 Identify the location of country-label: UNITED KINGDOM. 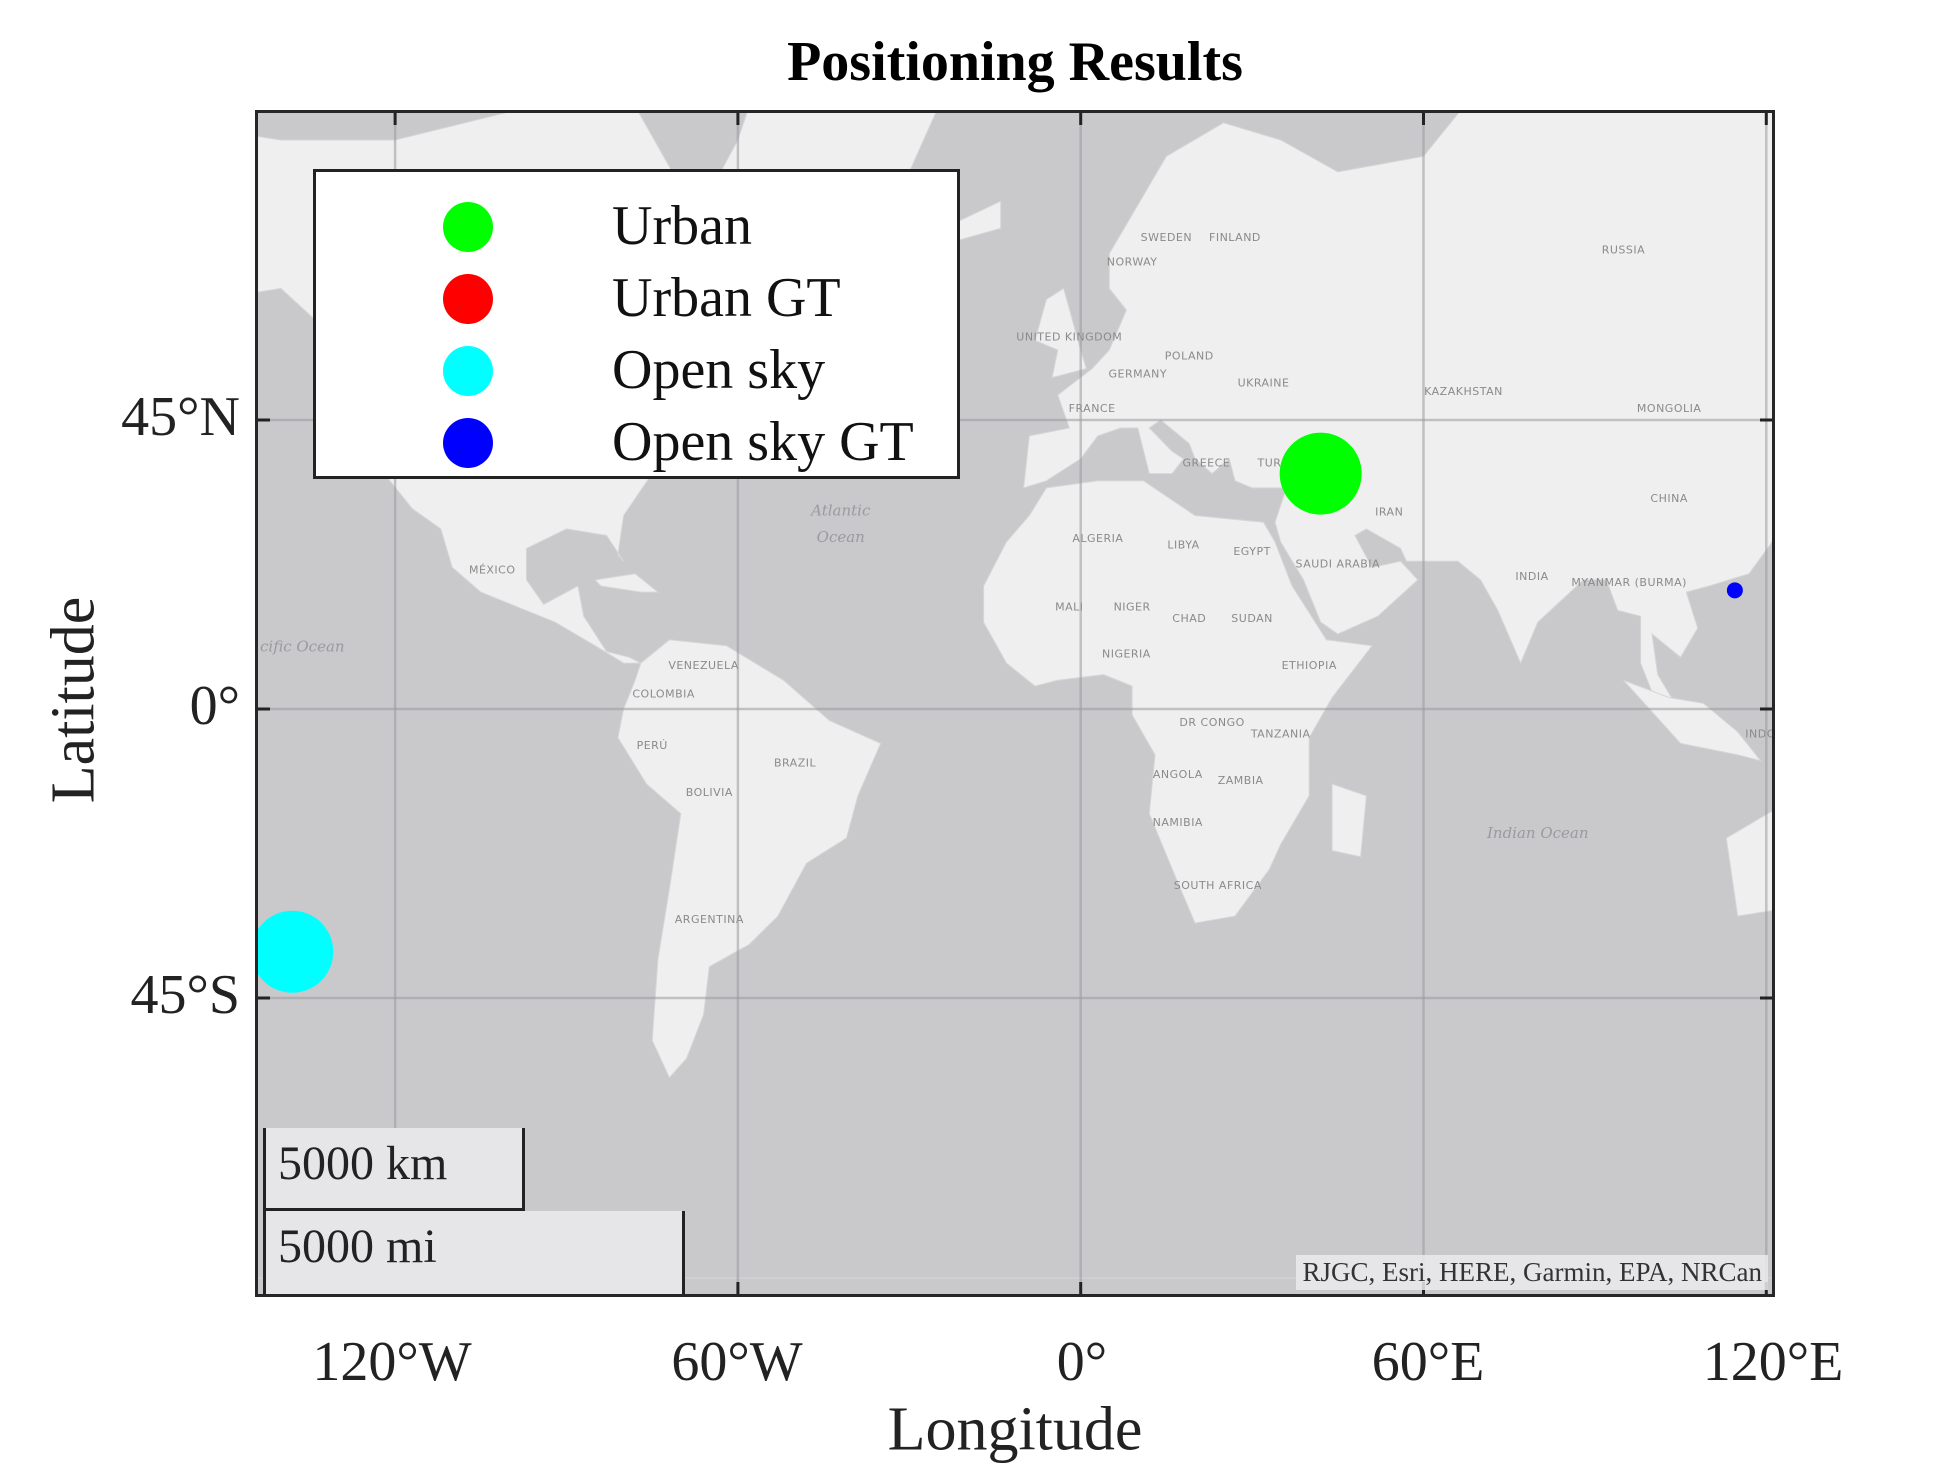
(1069, 336).